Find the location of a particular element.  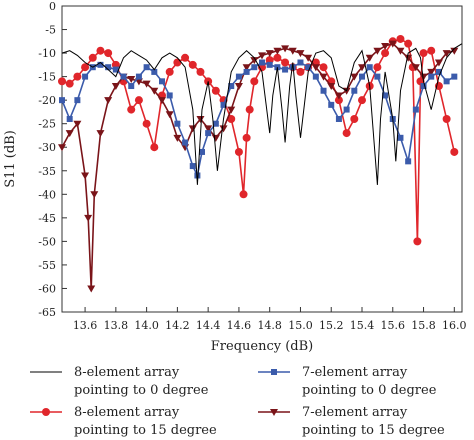

x-tick-label: 15.0 is located at coordinates (300, 325).